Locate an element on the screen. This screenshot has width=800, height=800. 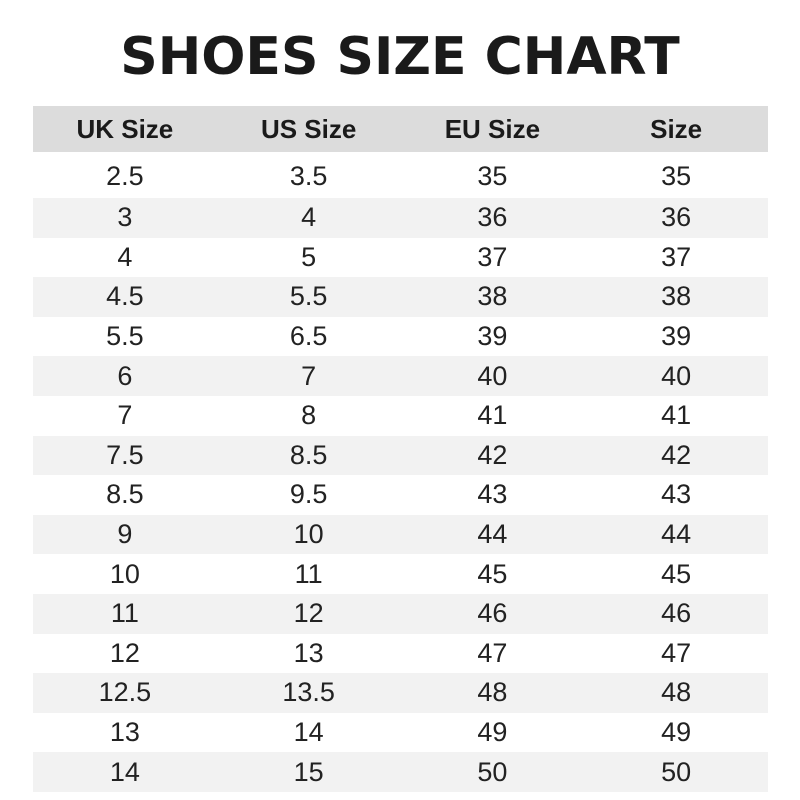
cell-uk: 9 is located at coordinates (125, 534).